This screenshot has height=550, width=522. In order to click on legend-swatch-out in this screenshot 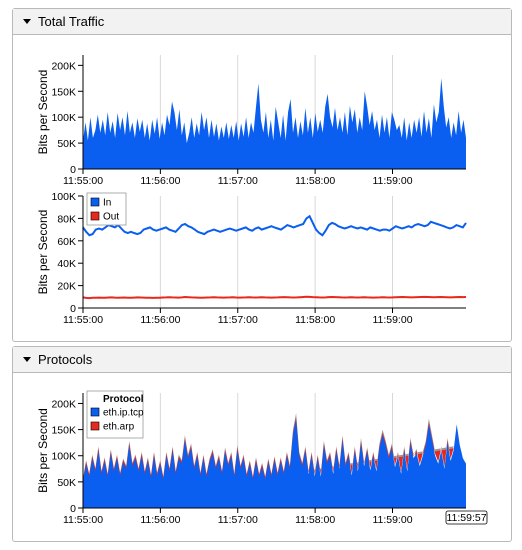, I will do `click(95, 216)`.